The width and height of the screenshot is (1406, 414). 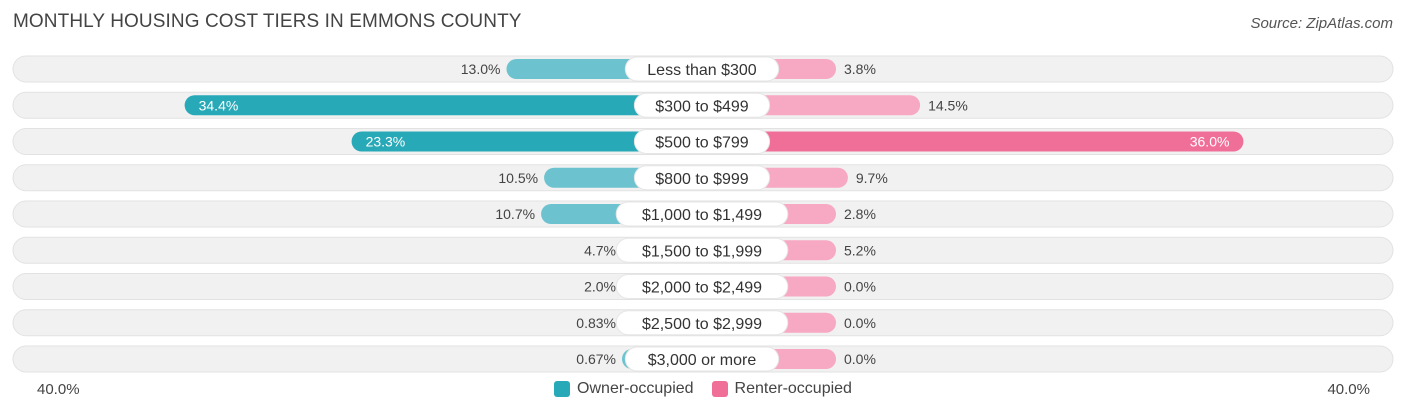 I want to click on category-label: $300 to $499, so click(x=702, y=106).